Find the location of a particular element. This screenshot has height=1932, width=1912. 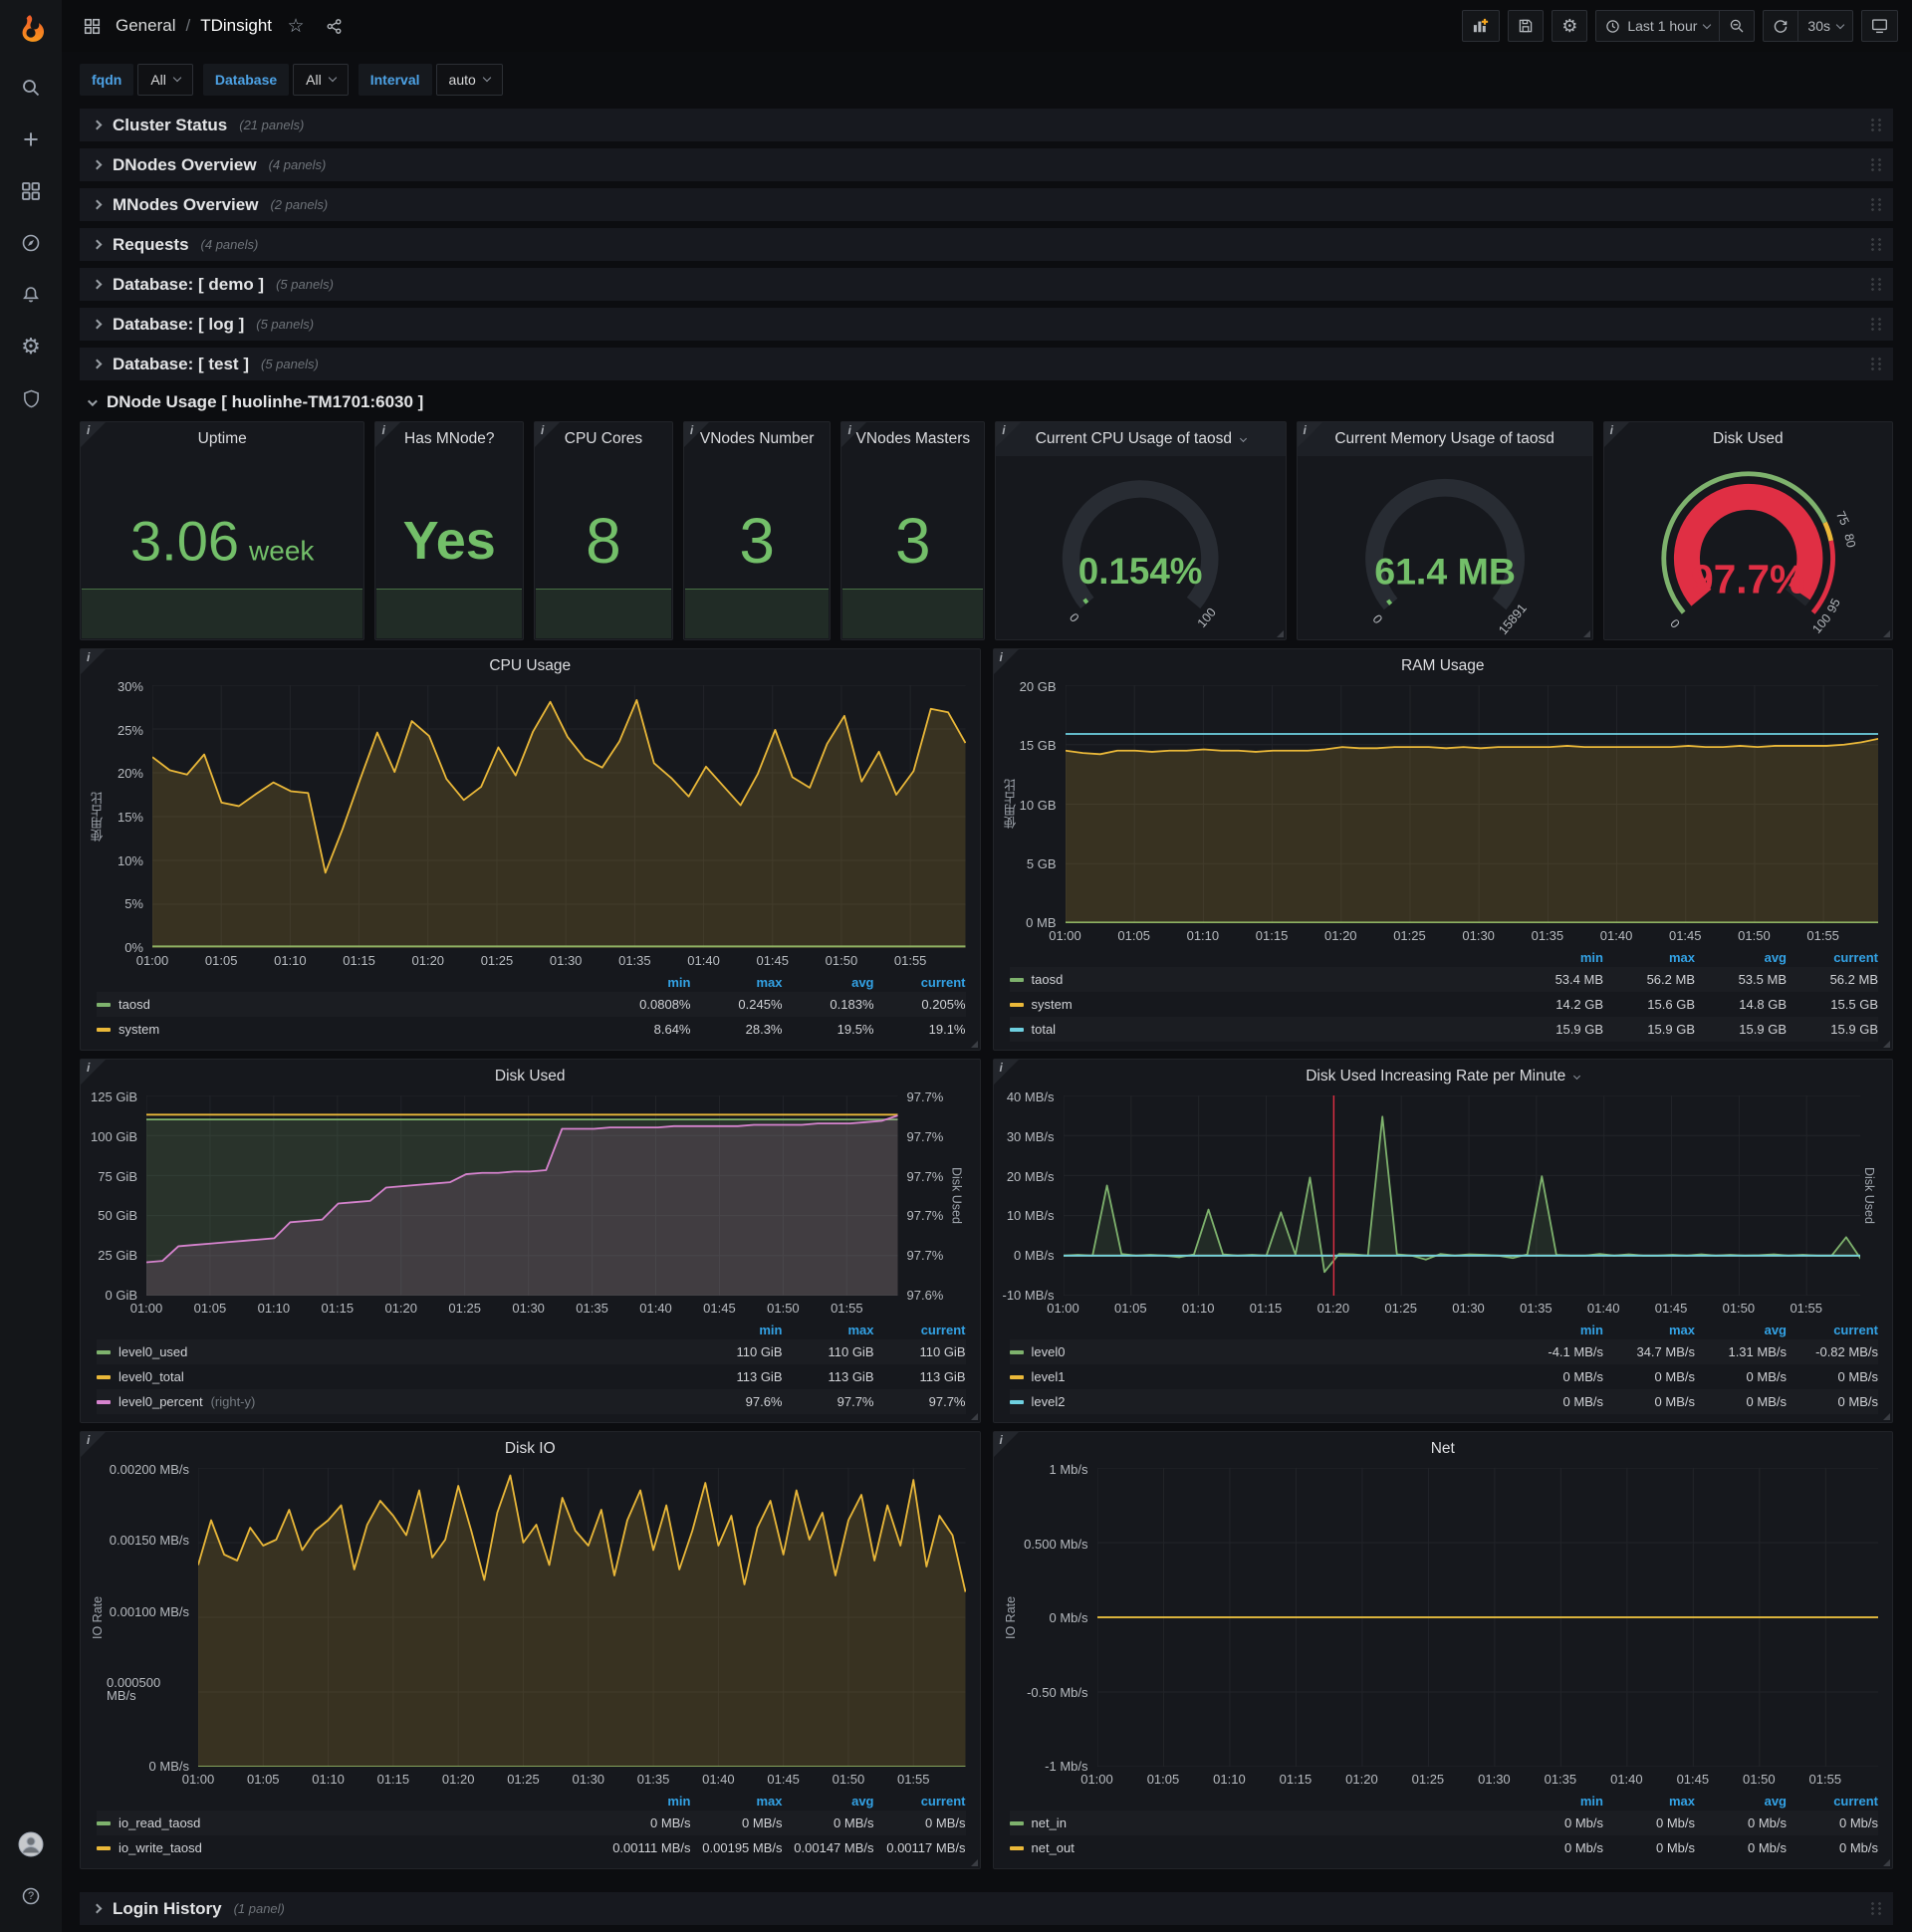

zoom-out-button is located at coordinates (1738, 26).